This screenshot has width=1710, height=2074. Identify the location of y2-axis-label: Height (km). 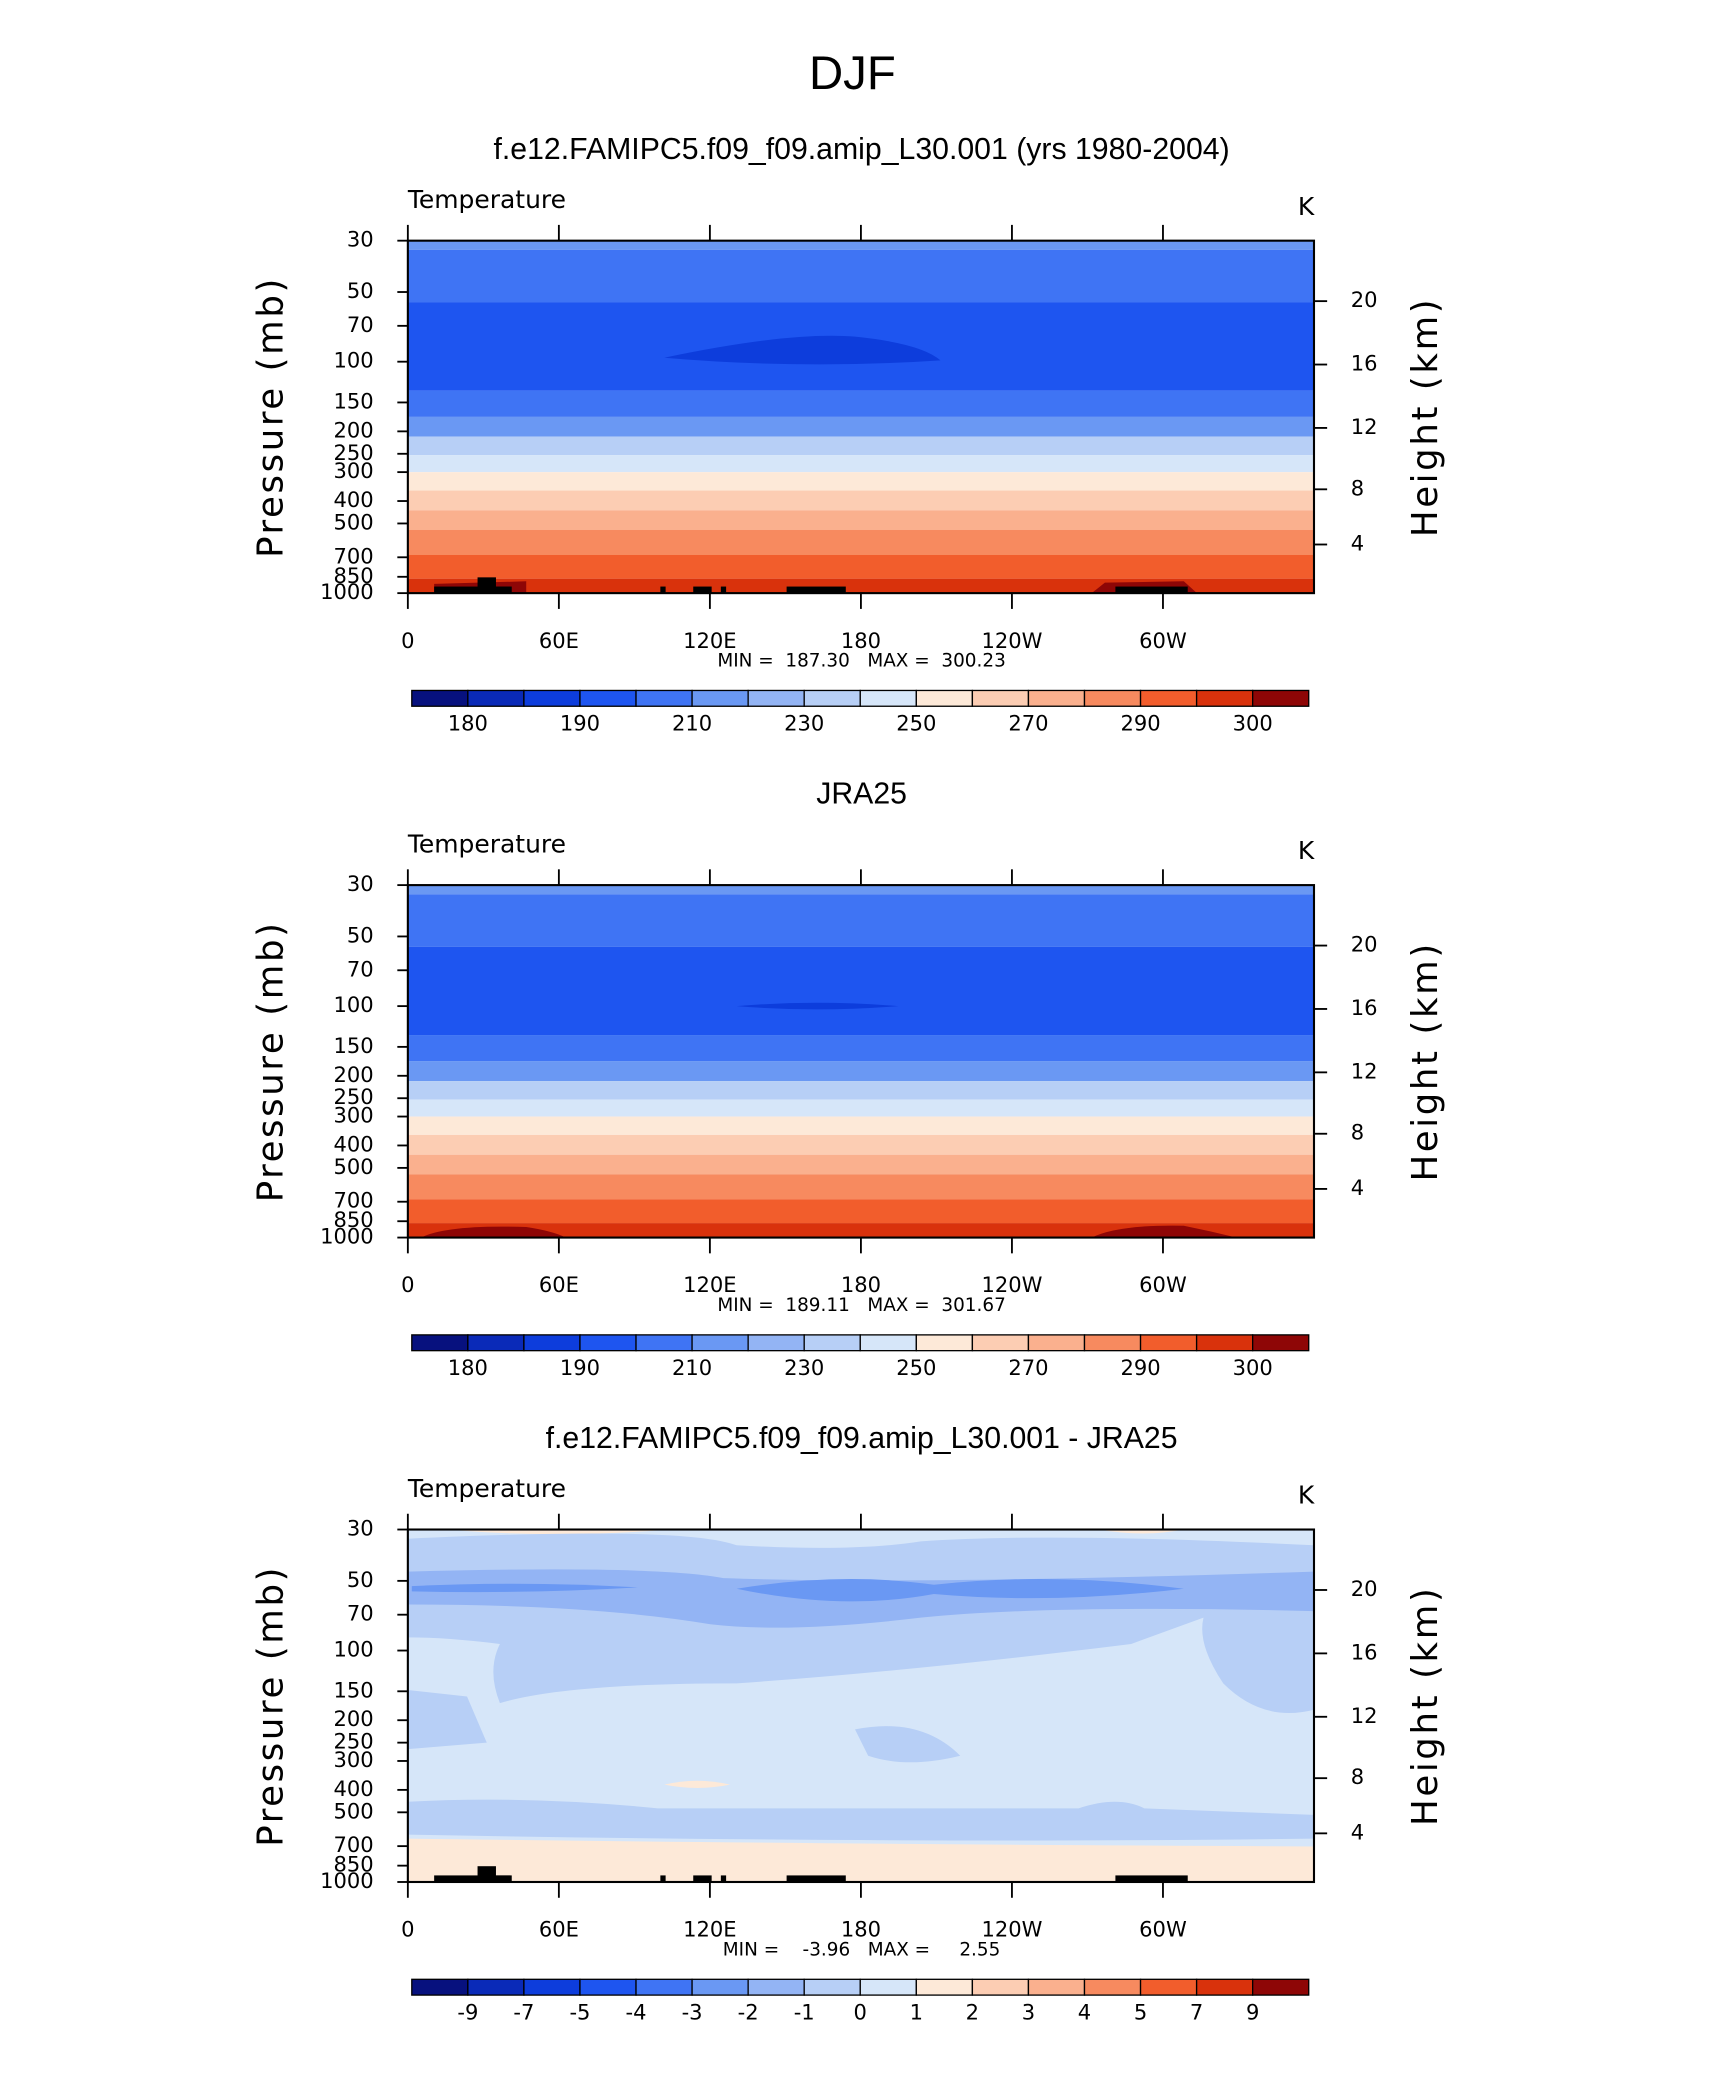
(1425, 1706).